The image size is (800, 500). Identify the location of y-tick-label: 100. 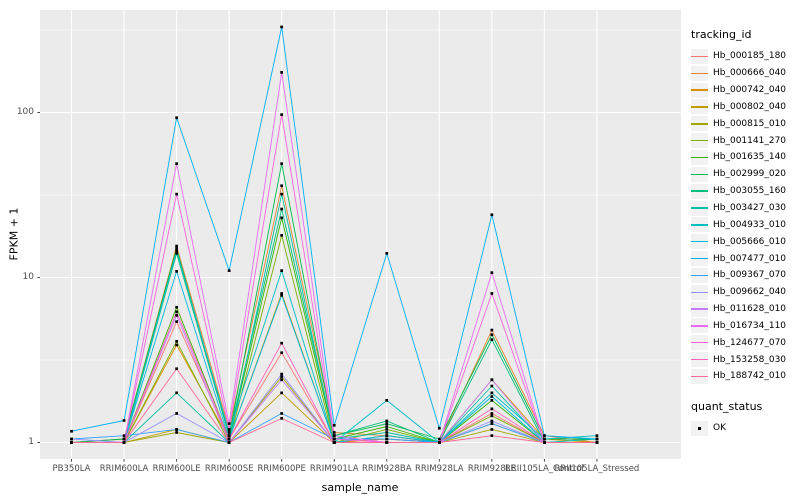
(25, 112).